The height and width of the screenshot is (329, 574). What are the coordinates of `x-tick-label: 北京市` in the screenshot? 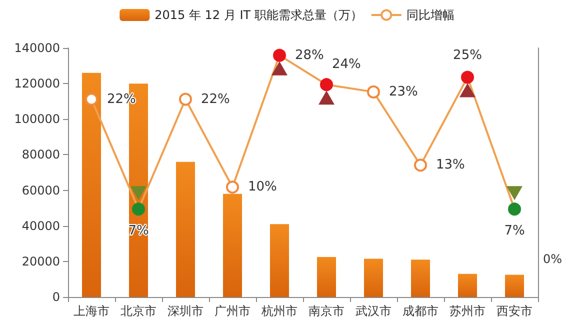 It's located at (138, 311).